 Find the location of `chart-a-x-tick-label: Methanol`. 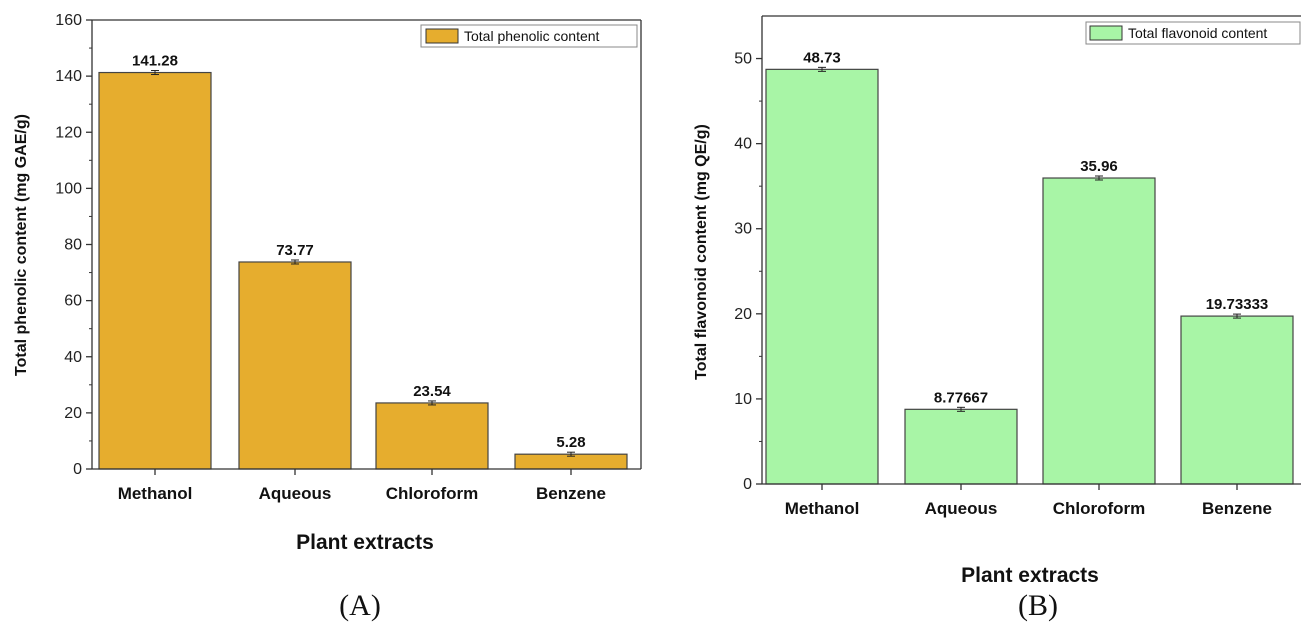

chart-a-x-tick-label: Methanol is located at coordinates (155, 493).